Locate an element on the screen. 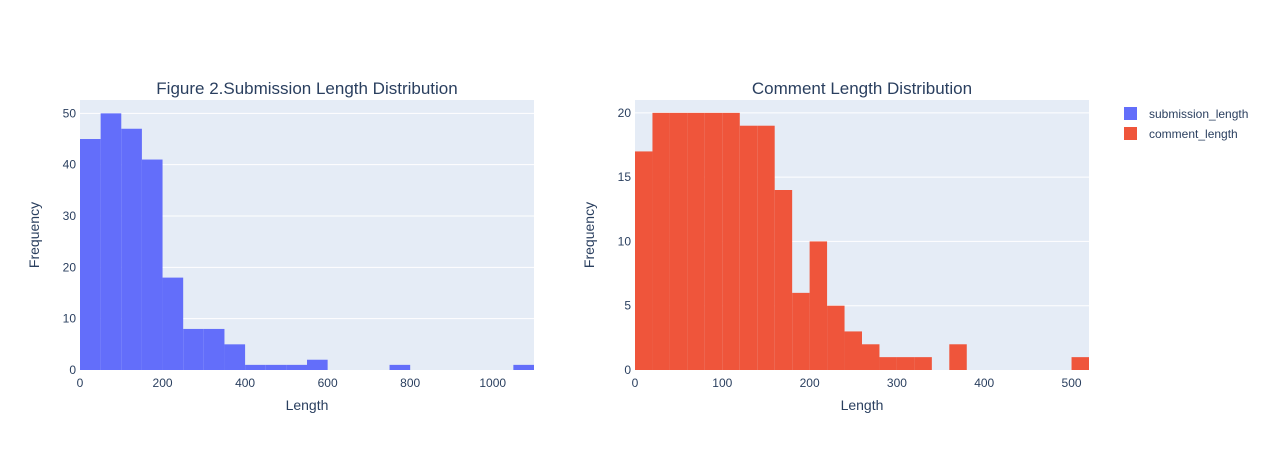 This screenshot has height=455, width=1279. chart-title: Comment Length Distribution is located at coordinates (862, 88).